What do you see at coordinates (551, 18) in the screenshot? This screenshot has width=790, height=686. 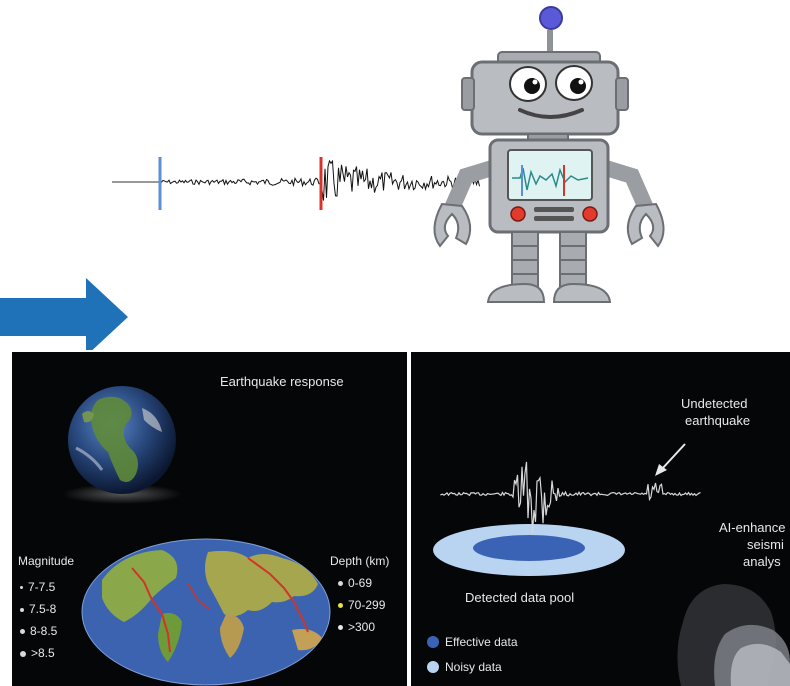 I see `robot-antenna-ball` at bounding box center [551, 18].